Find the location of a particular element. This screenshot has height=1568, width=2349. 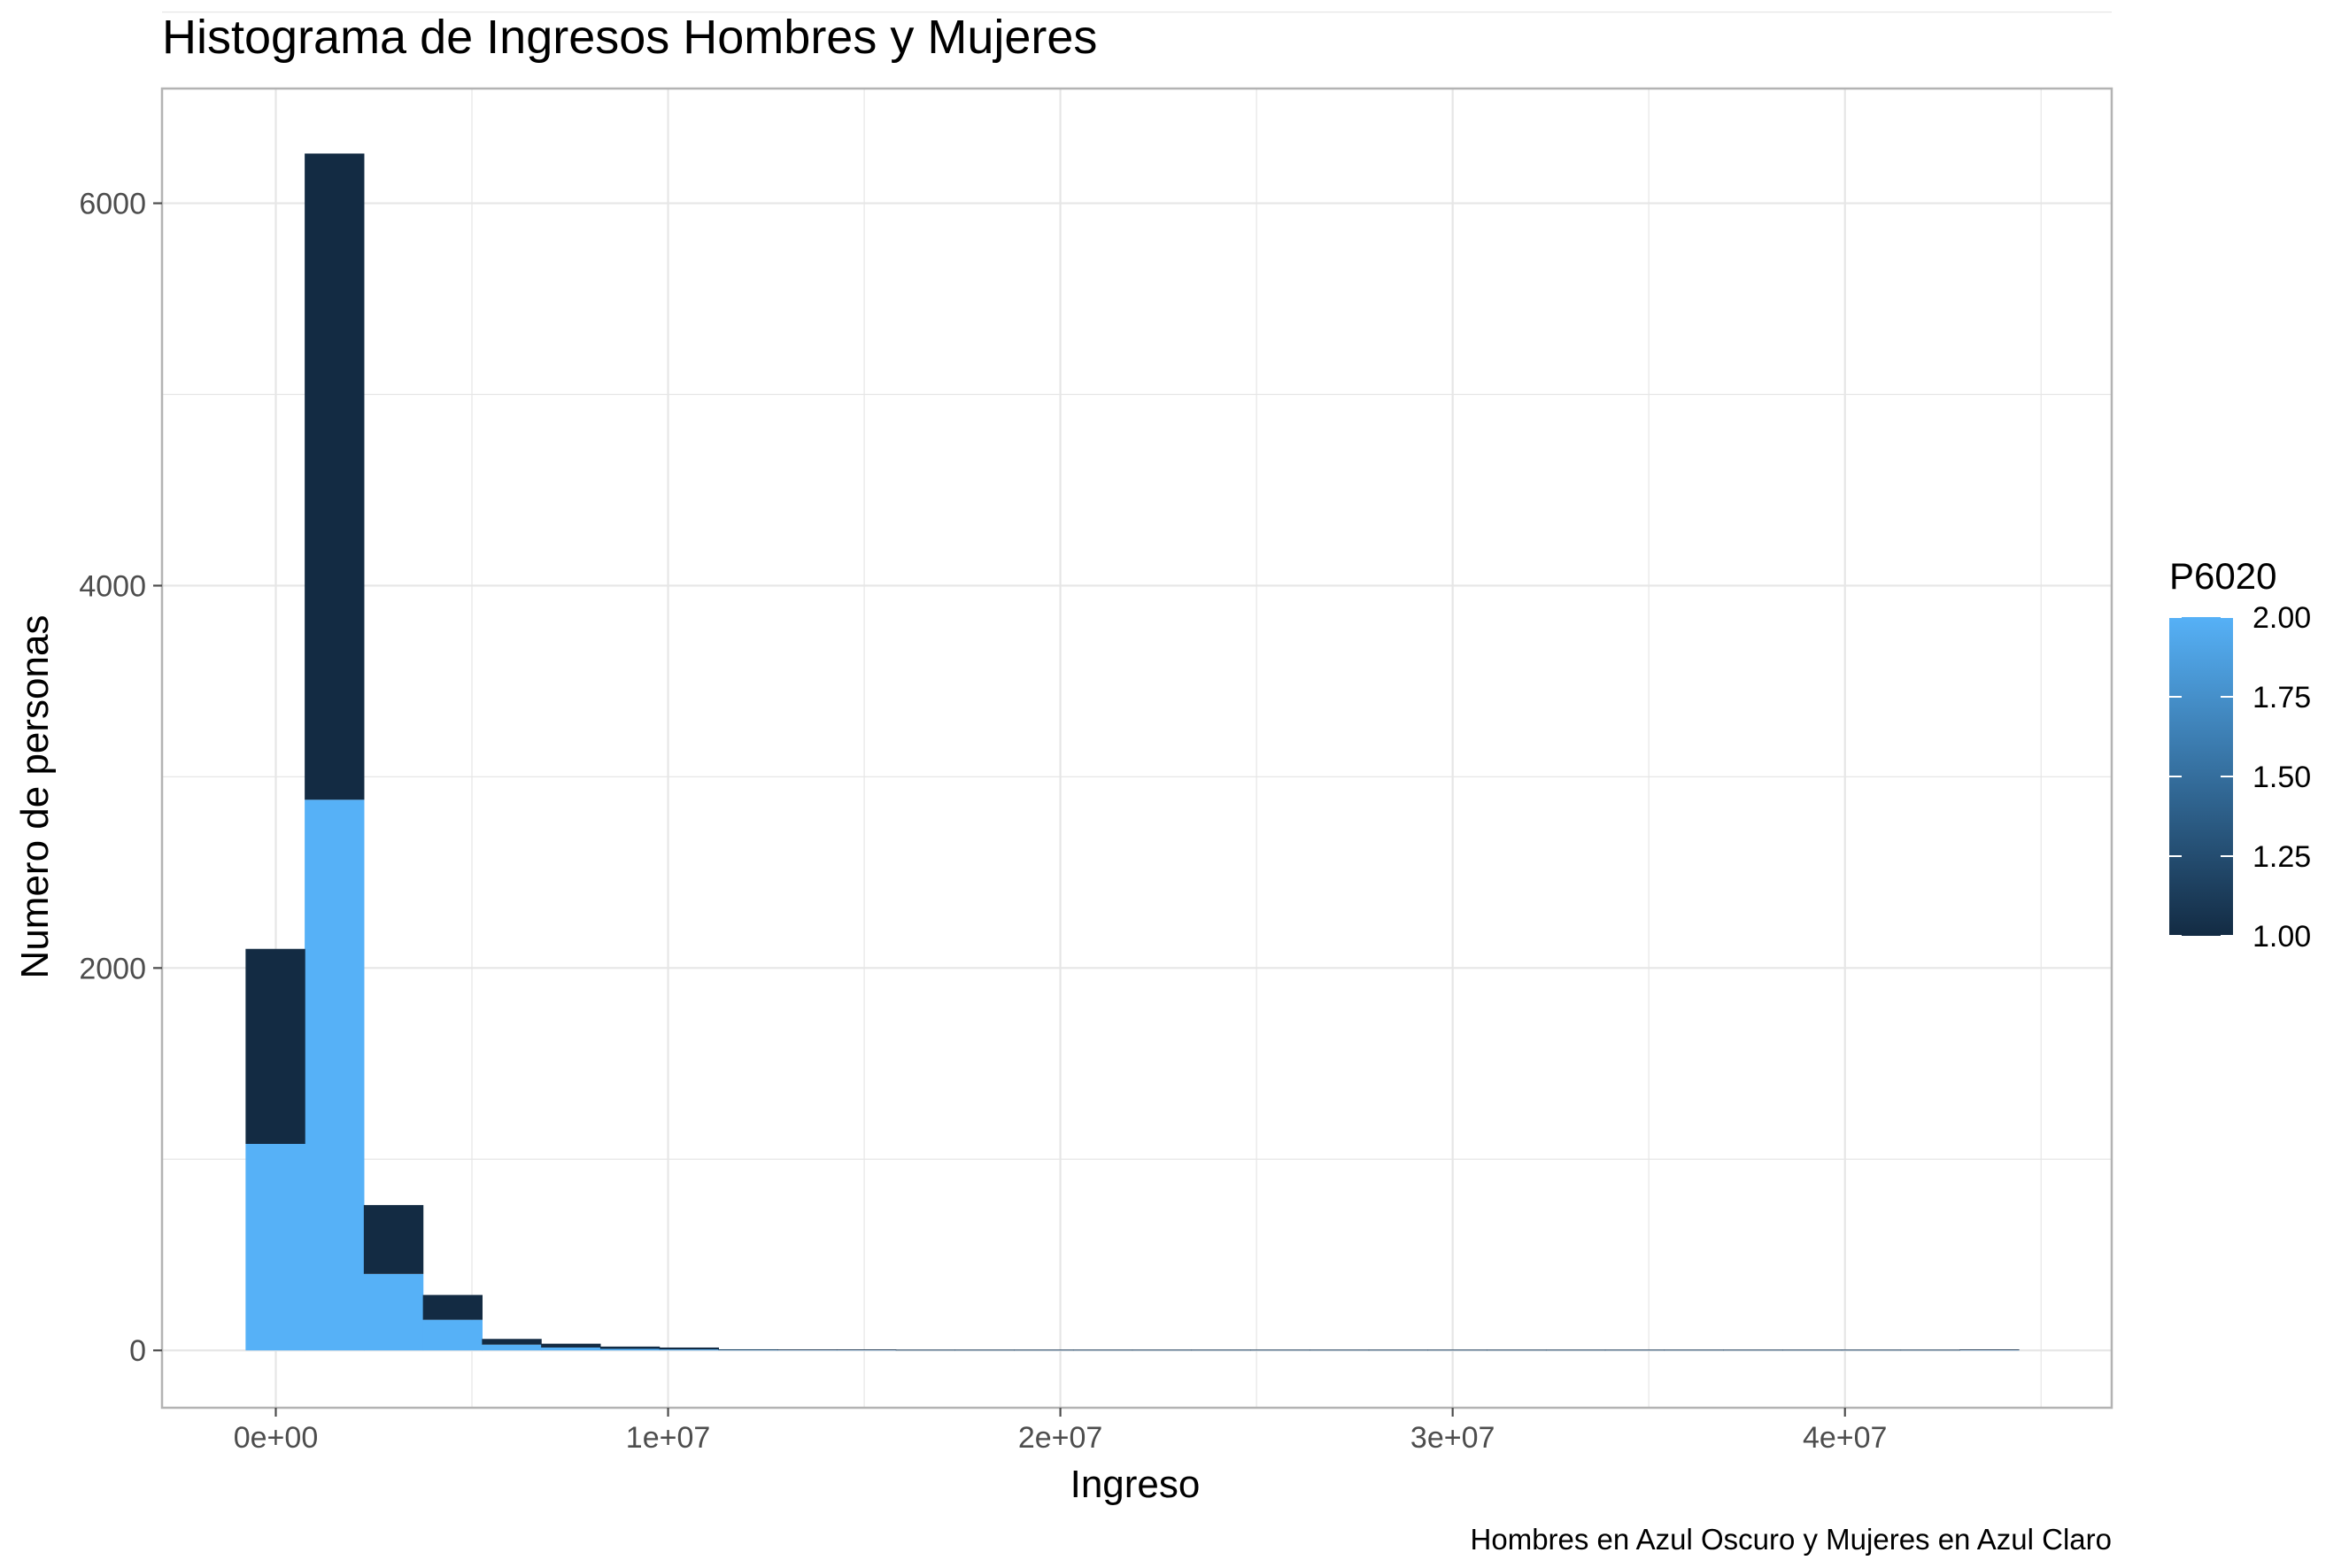

legend-tick-label: 1.50 is located at coordinates (2281, 778).